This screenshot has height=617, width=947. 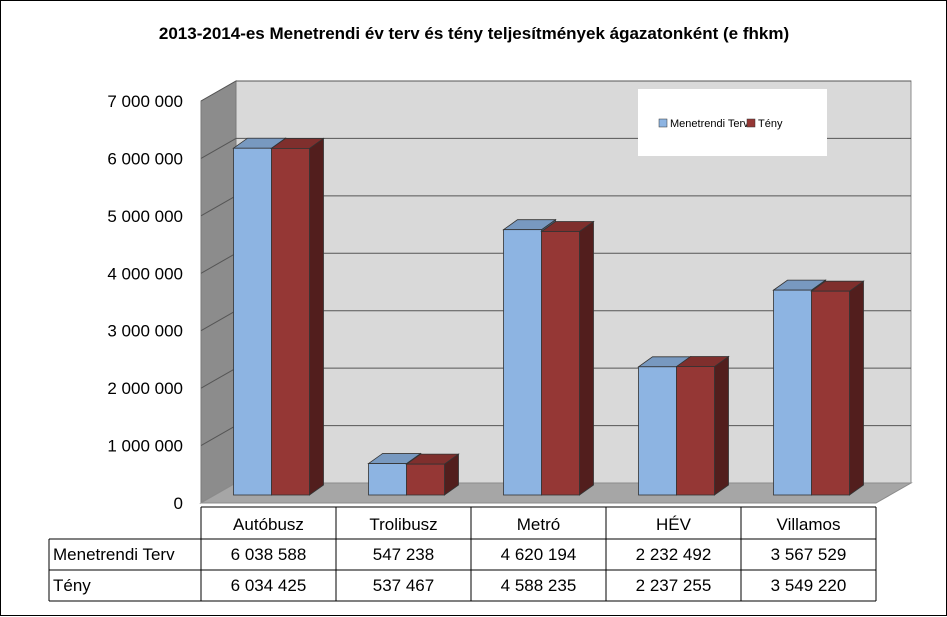 What do you see at coordinates (178, 503) in the screenshot?
I see `y-tick-label: 0` at bounding box center [178, 503].